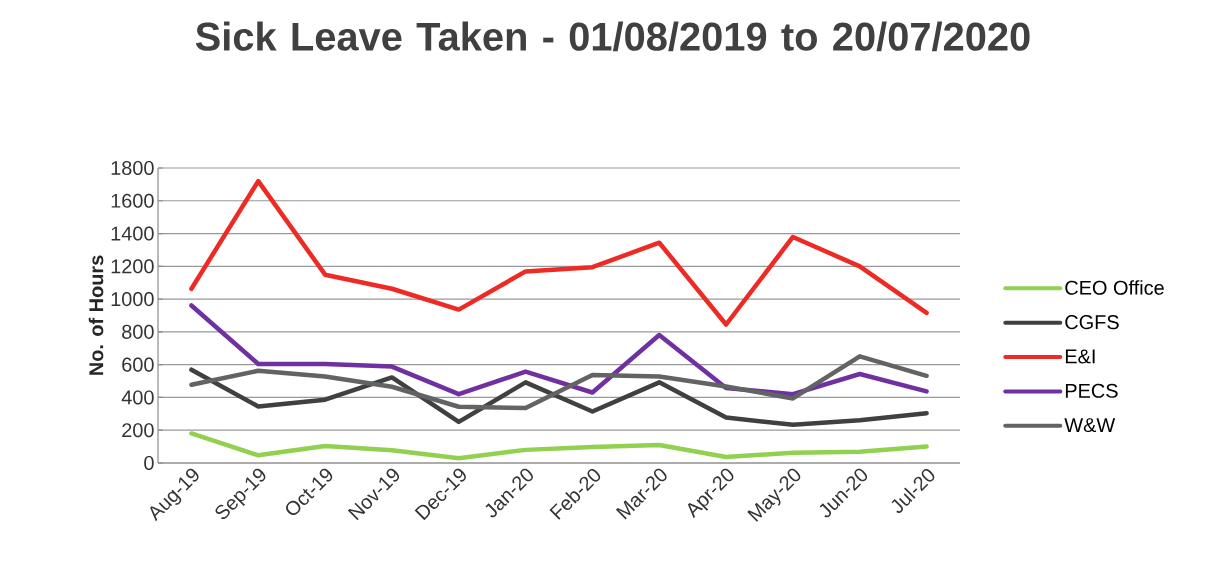  Describe the element at coordinates (1114, 287) in the screenshot. I see `legend-label: CEO Office` at that location.